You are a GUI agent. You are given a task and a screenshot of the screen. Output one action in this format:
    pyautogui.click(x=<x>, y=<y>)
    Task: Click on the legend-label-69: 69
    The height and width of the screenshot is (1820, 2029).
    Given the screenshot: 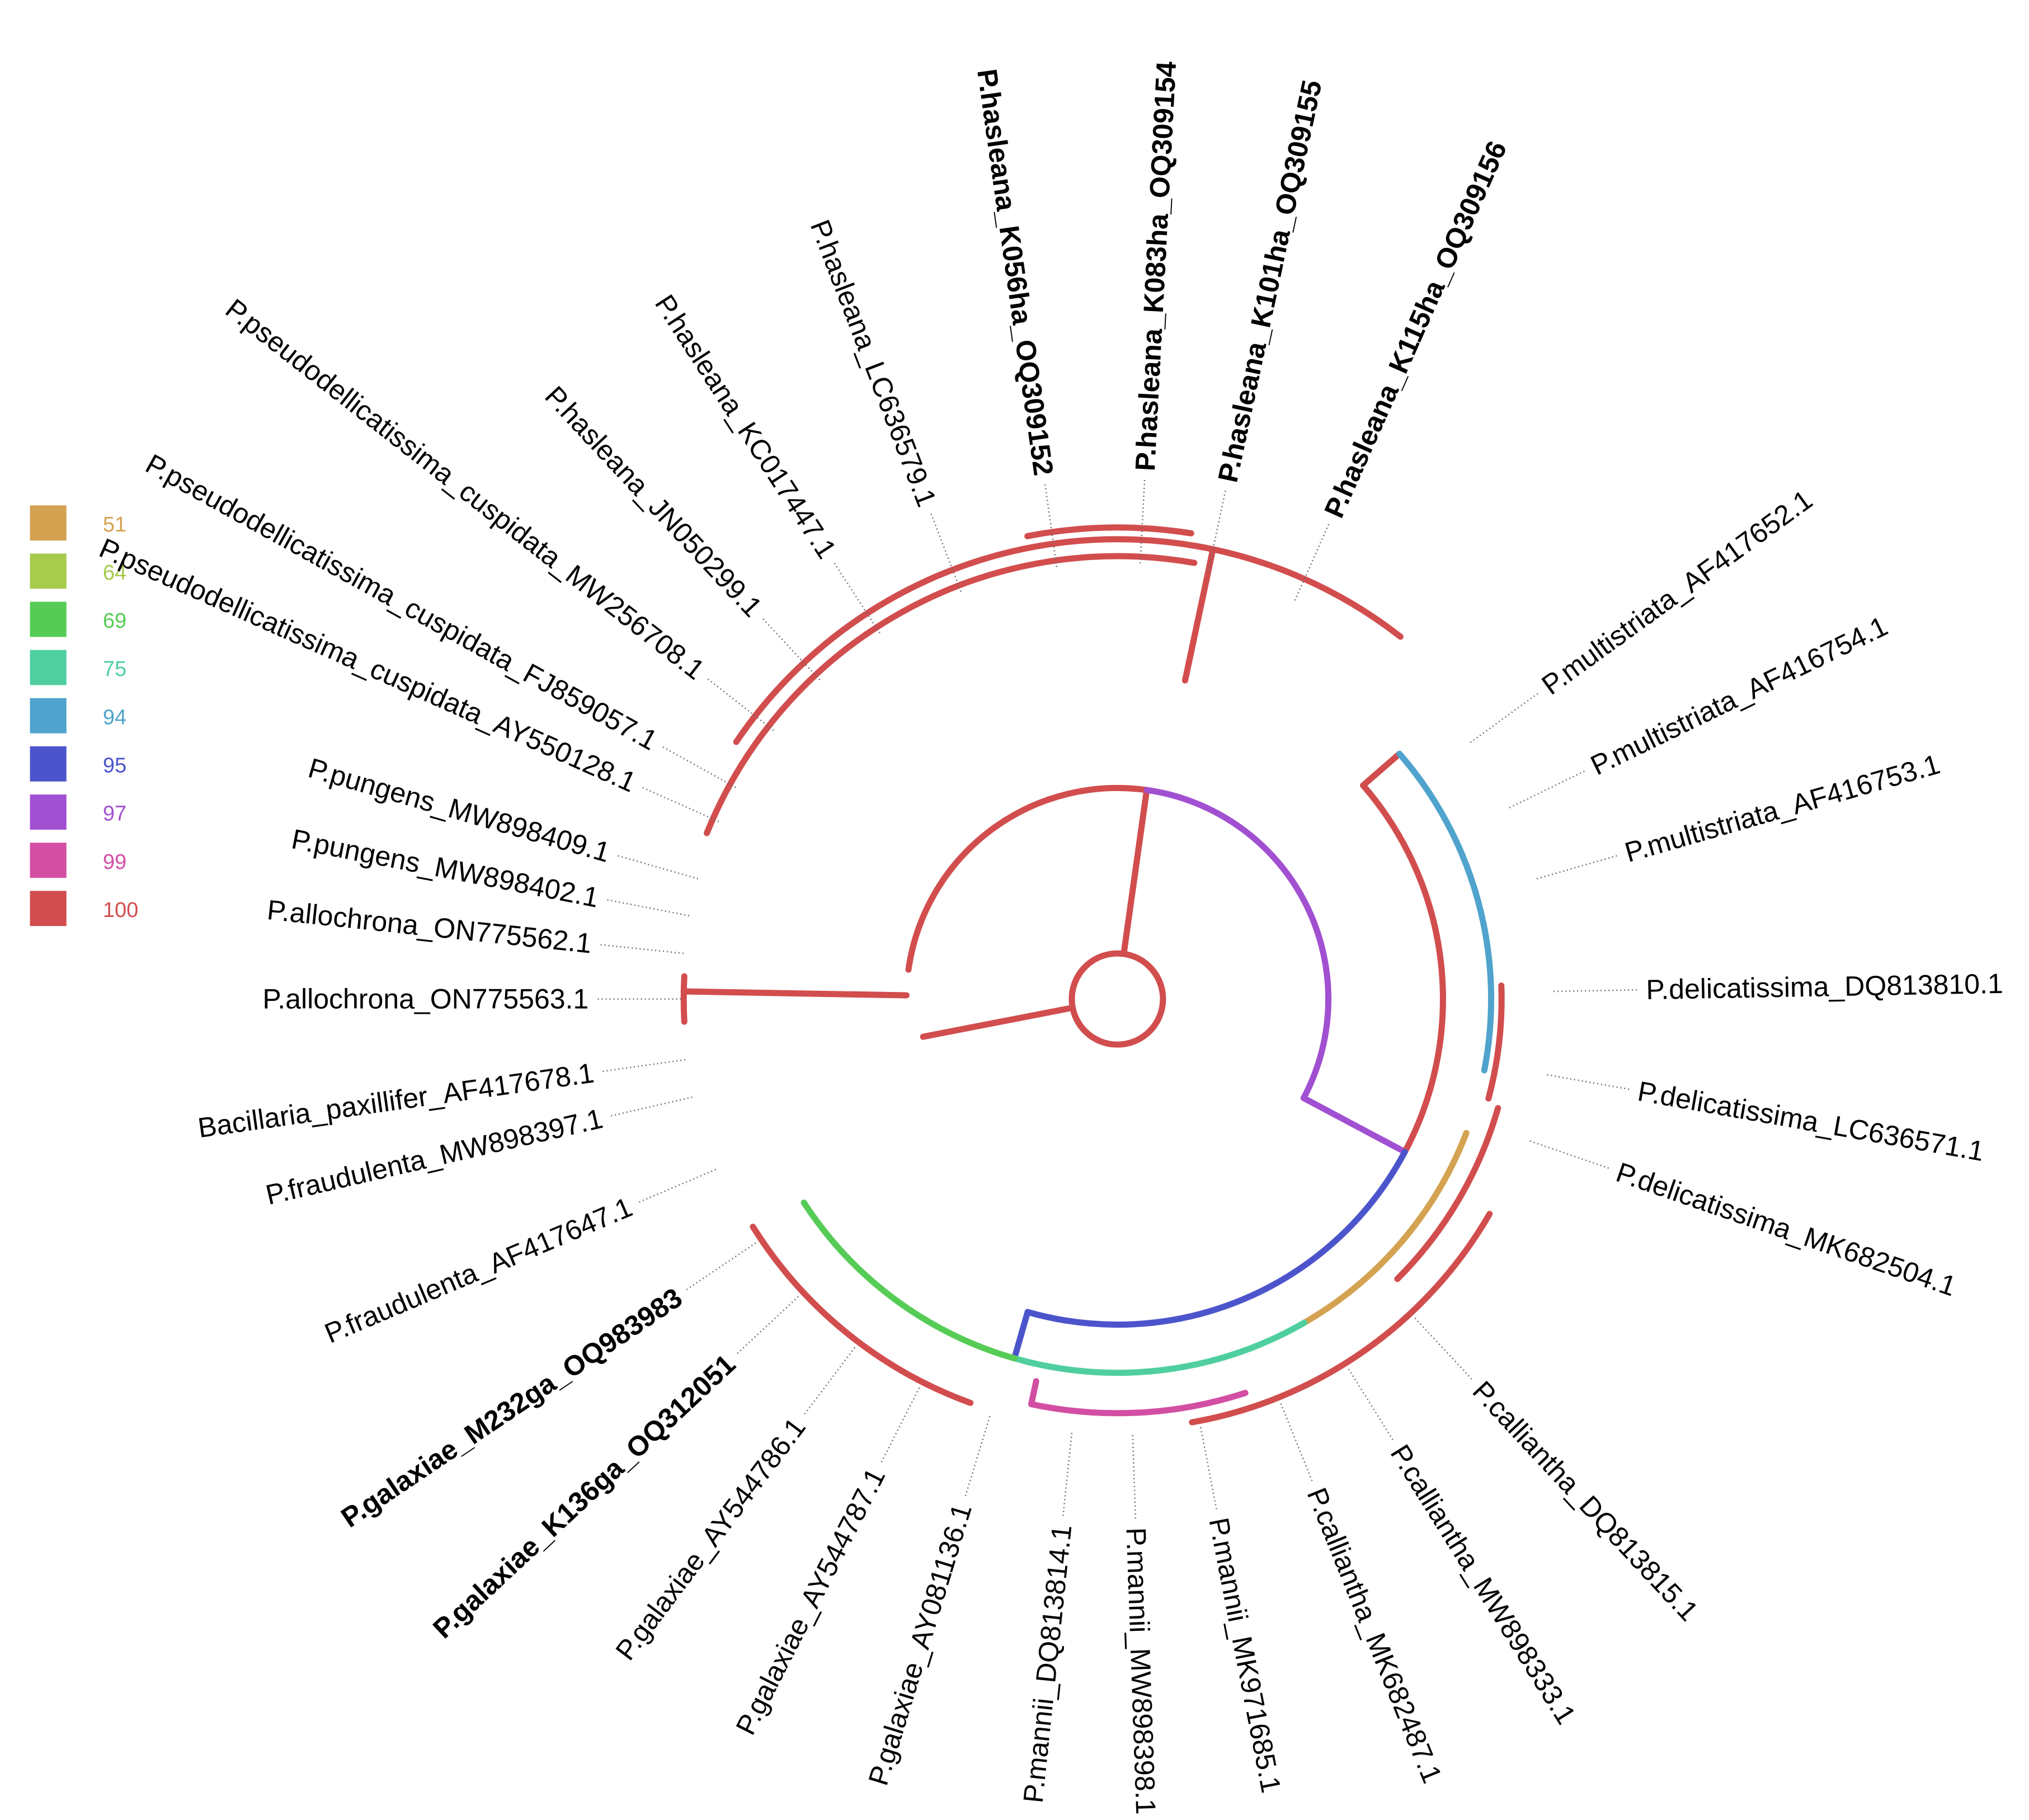 What is the action you would take?
    pyautogui.click(x=114, y=621)
    